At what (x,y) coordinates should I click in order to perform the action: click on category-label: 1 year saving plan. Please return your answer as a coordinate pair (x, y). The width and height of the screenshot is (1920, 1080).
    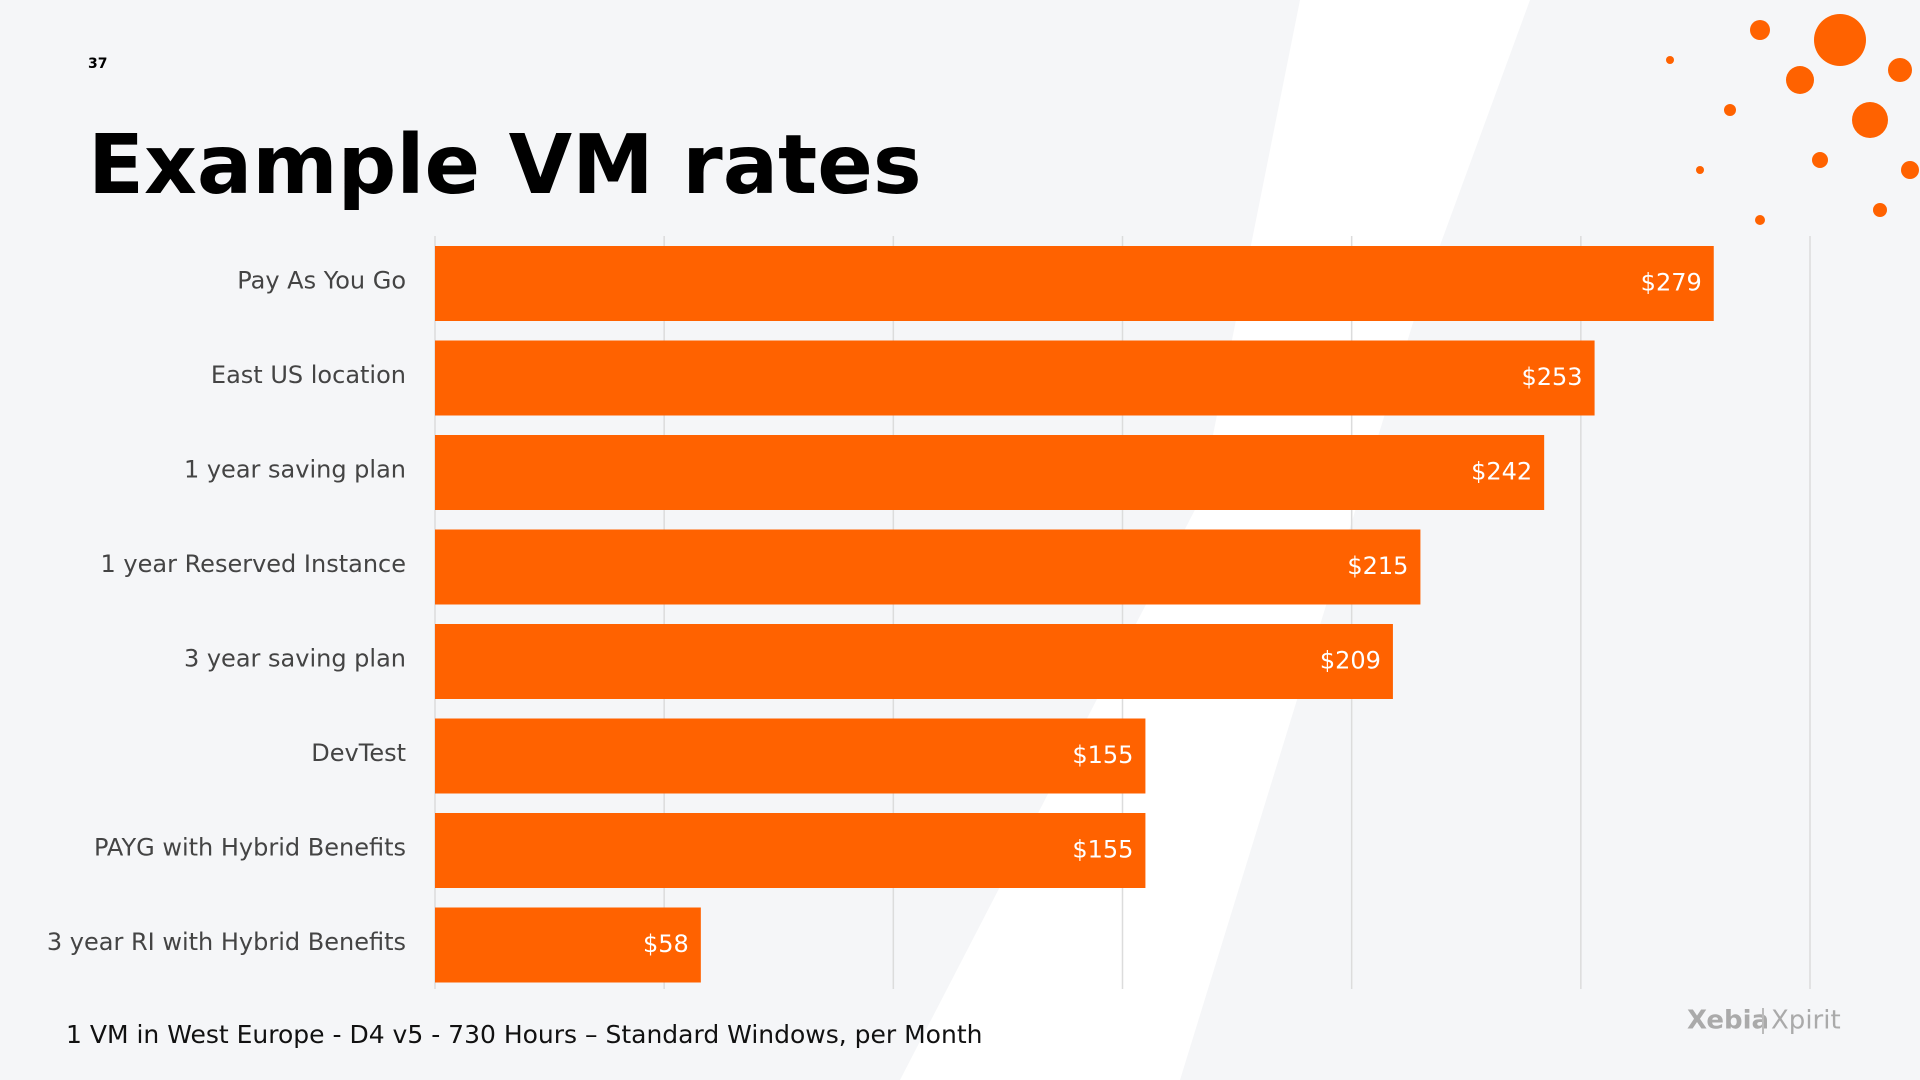
    Looking at the image, I should click on (295, 470).